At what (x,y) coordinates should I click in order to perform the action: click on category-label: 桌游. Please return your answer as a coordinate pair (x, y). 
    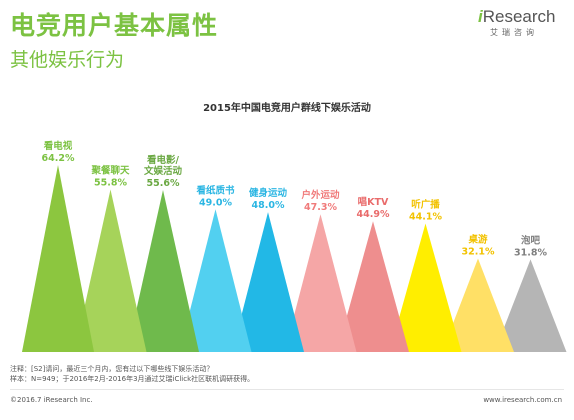
    Looking at the image, I should click on (477, 240).